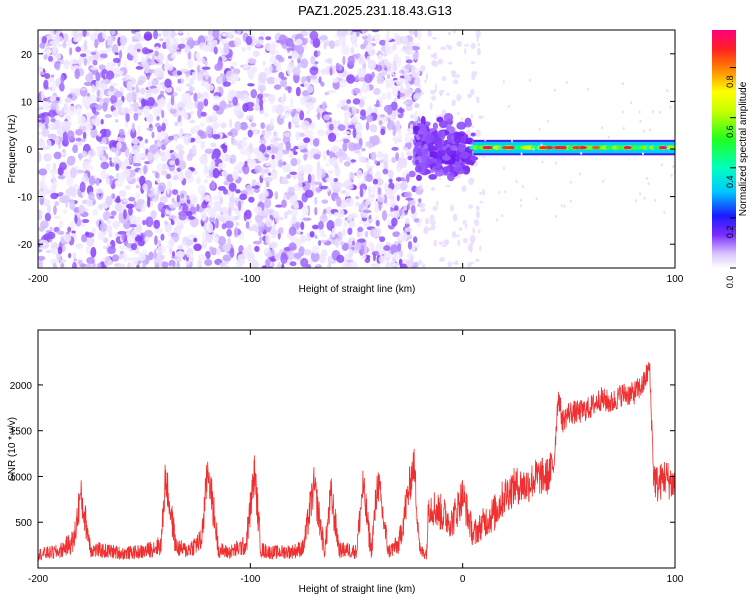  I want to click on spectrogram-ytick-label: -20, so click(25, 245).